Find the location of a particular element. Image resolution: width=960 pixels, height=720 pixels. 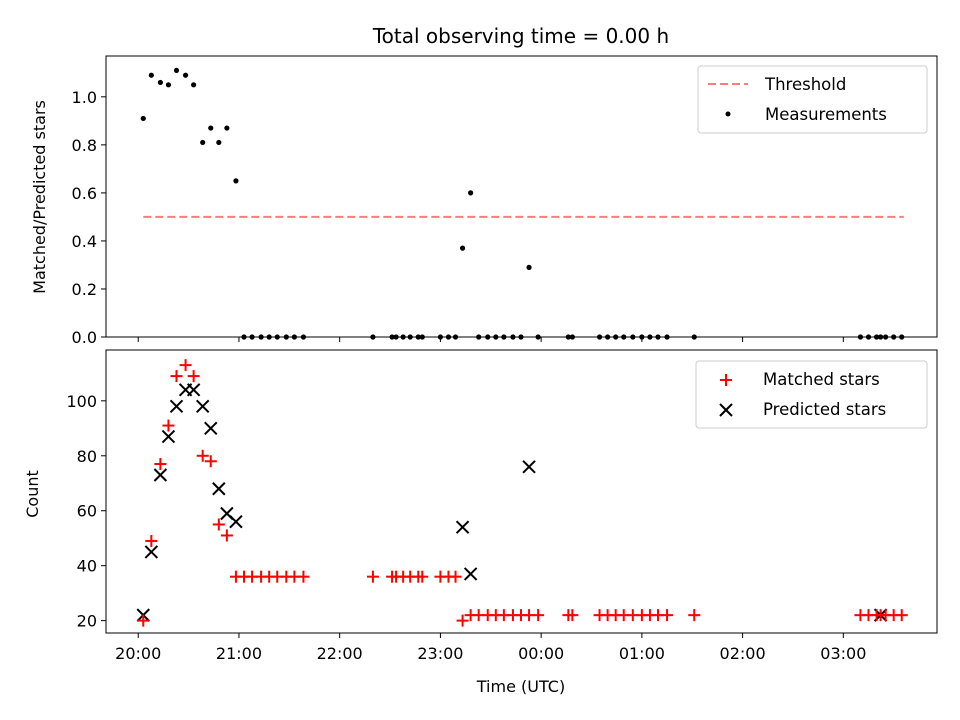

legend-predicted-swatch is located at coordinates (726, 410).